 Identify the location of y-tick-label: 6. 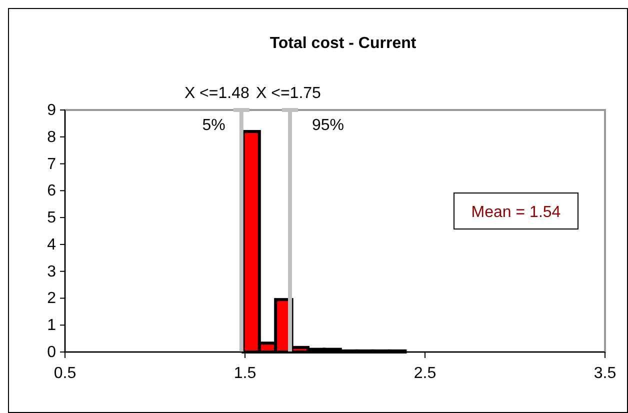
(51, 191).